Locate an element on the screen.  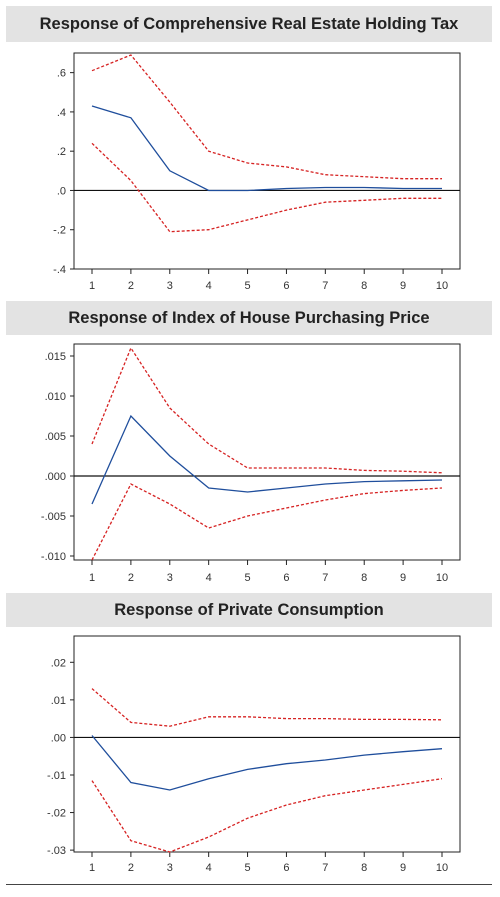
house-price-series-lower is located at coordinates (267, 522).